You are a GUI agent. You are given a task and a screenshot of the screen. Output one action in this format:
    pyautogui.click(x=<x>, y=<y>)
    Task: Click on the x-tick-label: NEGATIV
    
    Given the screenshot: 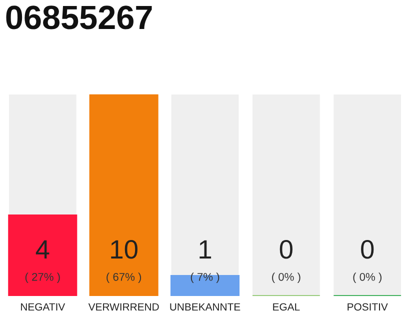 What is the action you would take?
    pyautogui.click(x=43, y=307)
    